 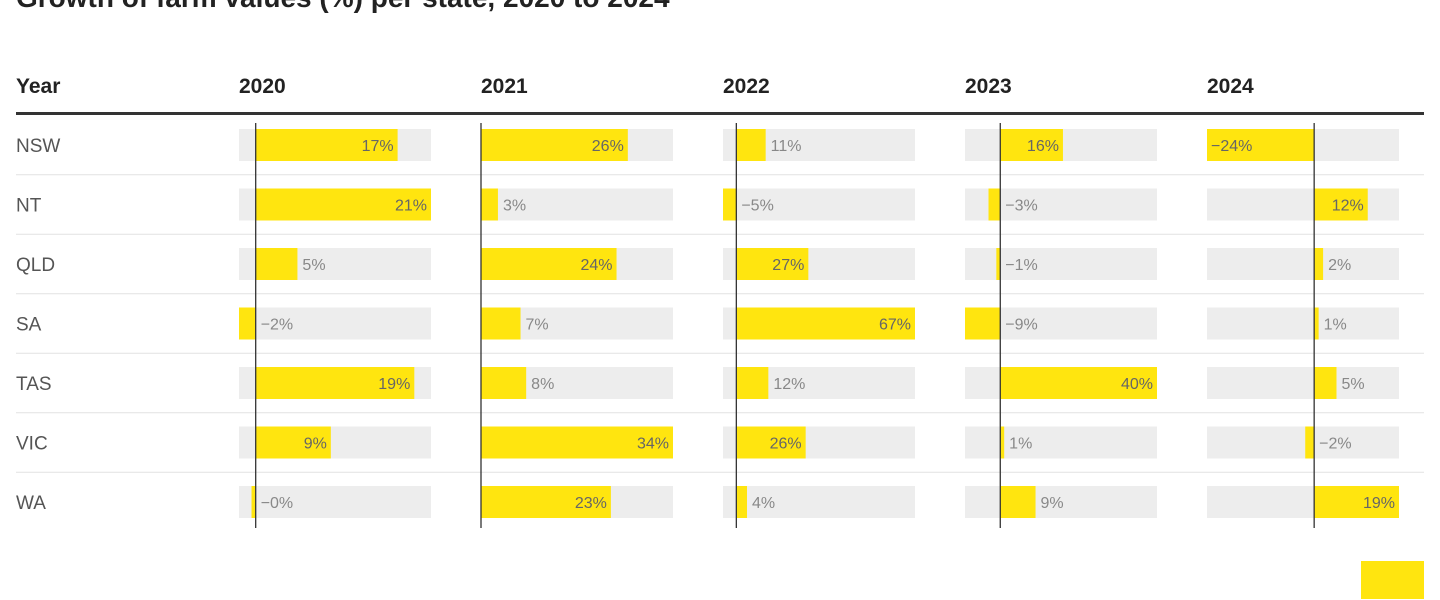 I want to click on bar-wa-2021, so click(x=546, y=502).